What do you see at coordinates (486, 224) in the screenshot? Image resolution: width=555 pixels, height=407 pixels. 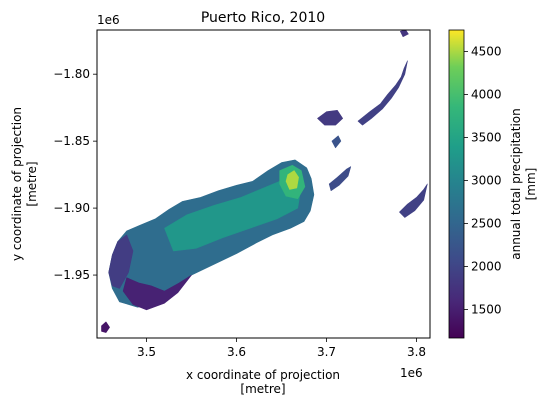 I see `colorbar-tick-label: 2500` at bounding box center [486, 224].